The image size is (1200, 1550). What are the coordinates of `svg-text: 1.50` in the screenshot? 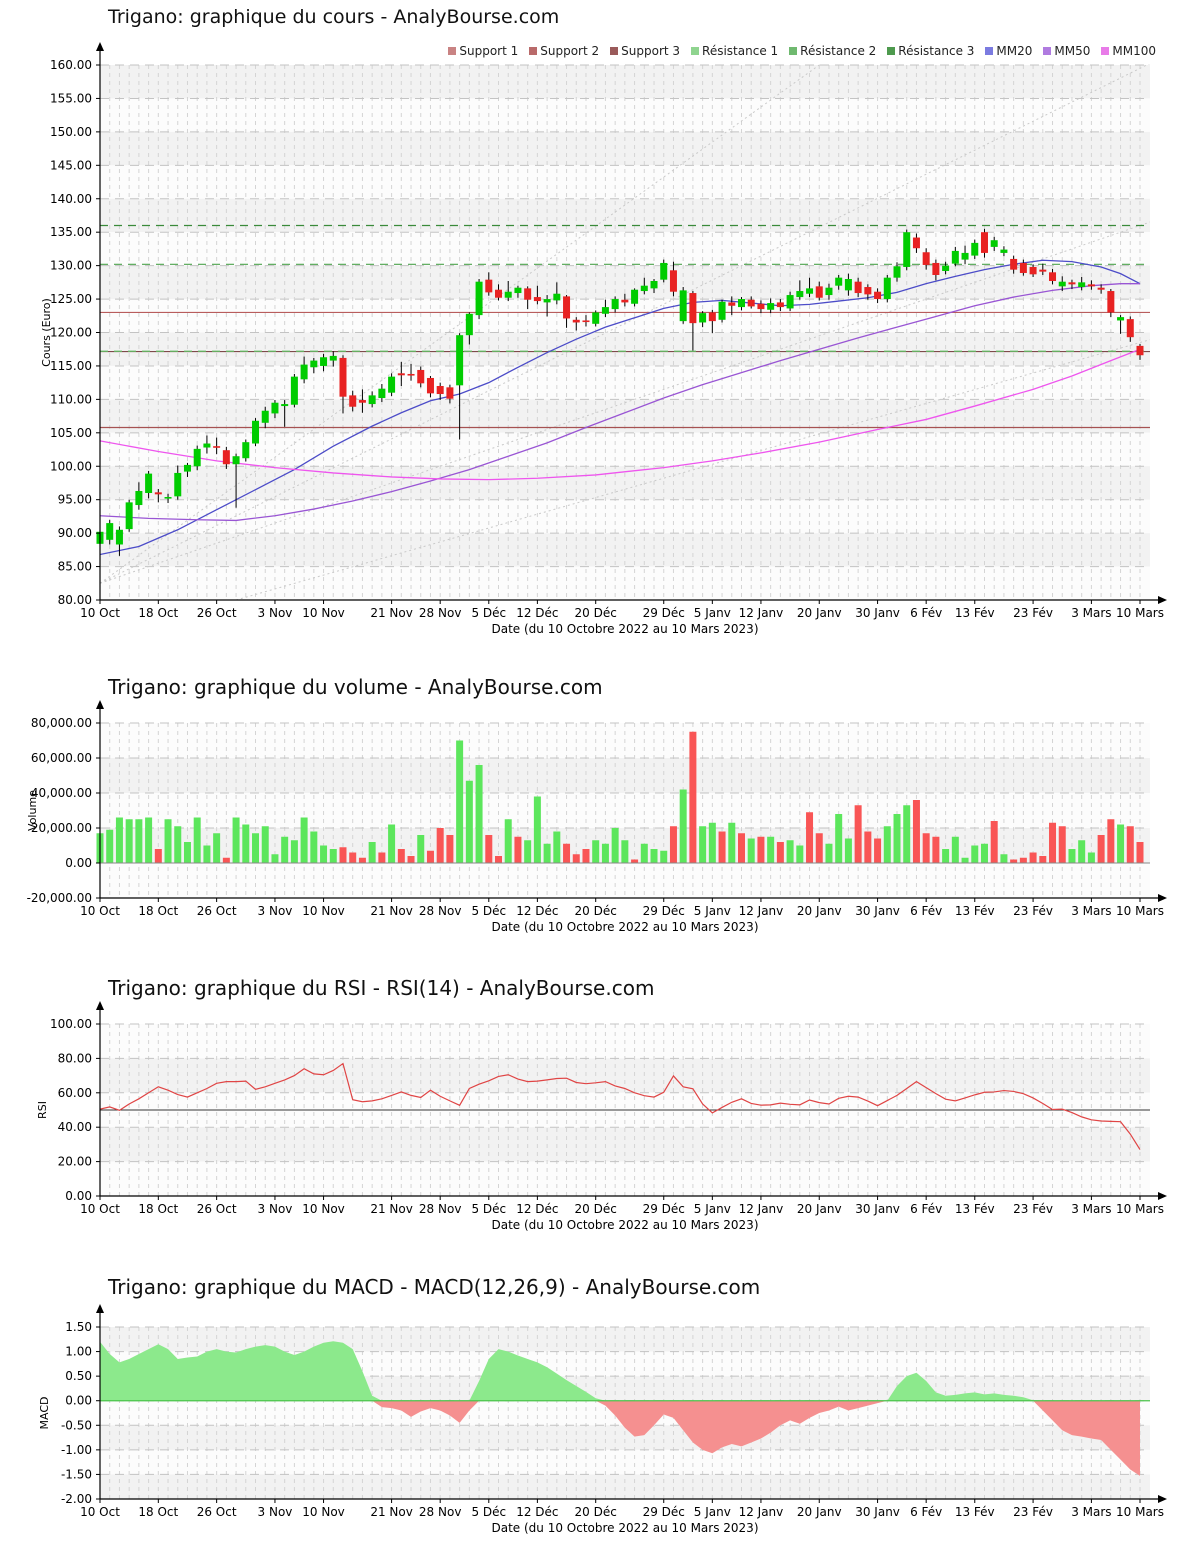 It's located at (78, 1327).